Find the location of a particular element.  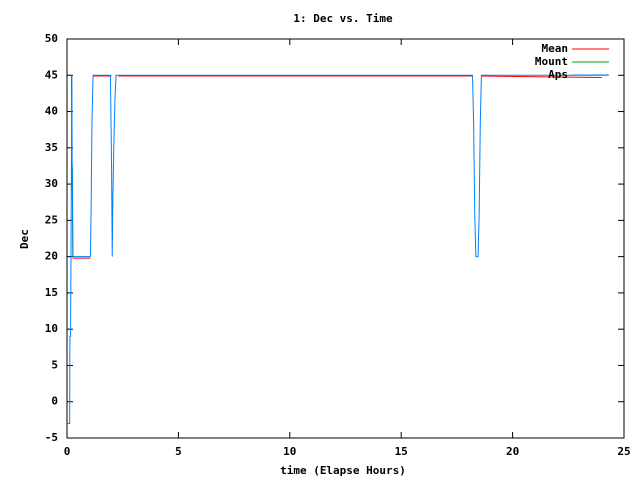

x-tick-label: 10 is located at coordinates (289, 451).